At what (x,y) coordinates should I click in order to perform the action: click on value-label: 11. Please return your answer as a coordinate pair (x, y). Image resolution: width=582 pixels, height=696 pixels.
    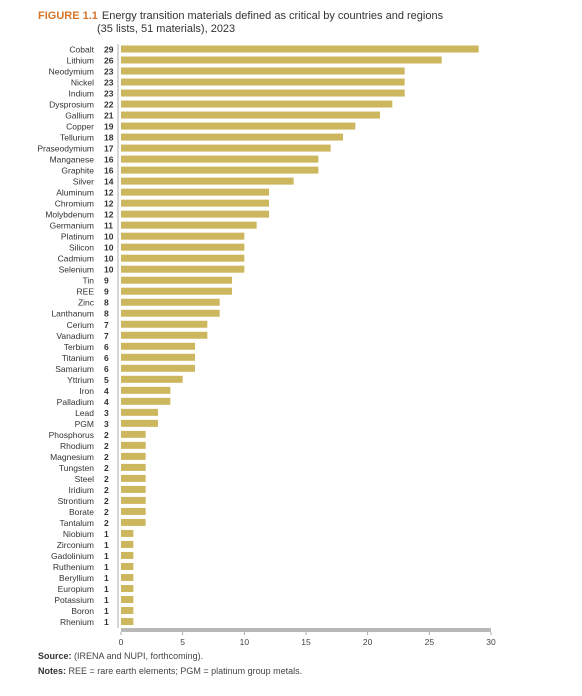
    Looking at the image, I should click on (108, 226).